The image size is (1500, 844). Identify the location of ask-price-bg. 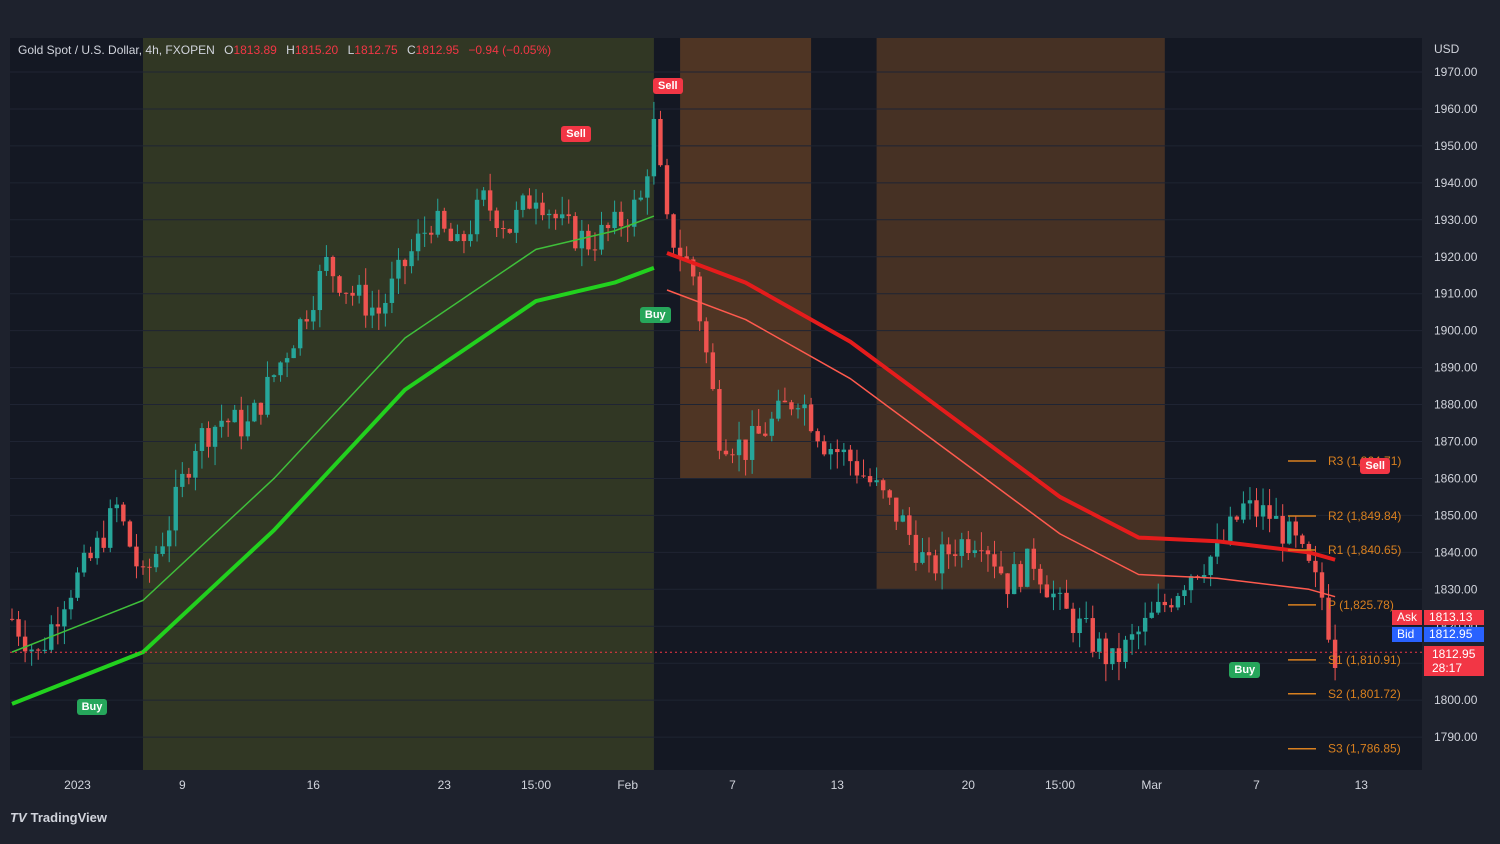
(1454, 617).